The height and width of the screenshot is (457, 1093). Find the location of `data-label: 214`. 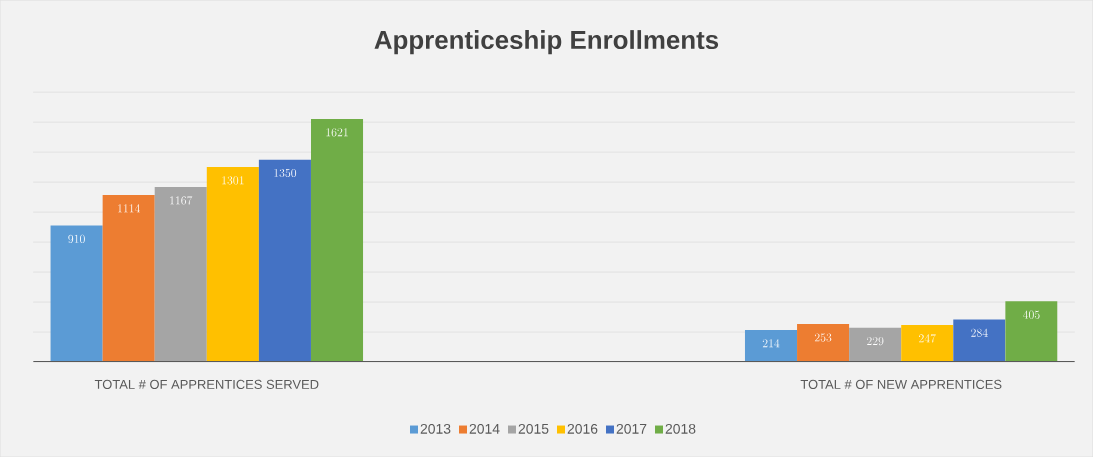

data-label: 214 is located at coordinates (771, 343).